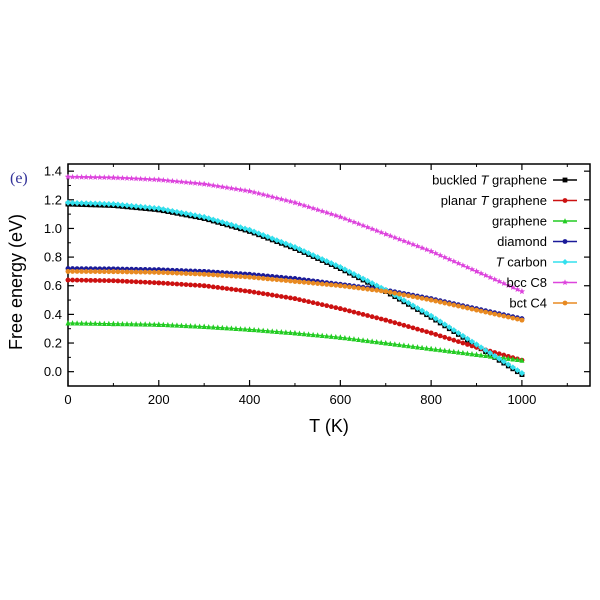  What do you see at coordinates (16, 282) in the screenshot?
I see `y-axis-label: Free energy (eV)` at bounding box center [16, 282].